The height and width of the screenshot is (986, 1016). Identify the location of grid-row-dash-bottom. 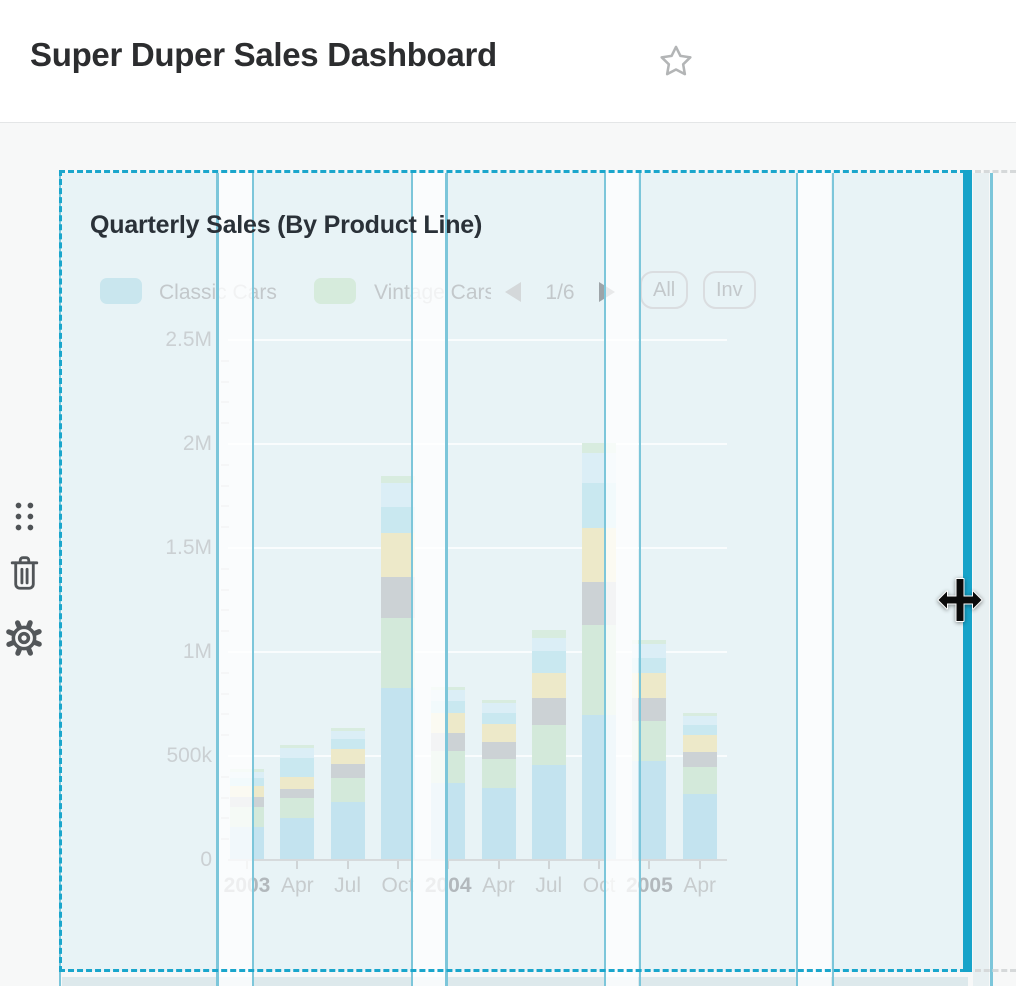
(995, 970).